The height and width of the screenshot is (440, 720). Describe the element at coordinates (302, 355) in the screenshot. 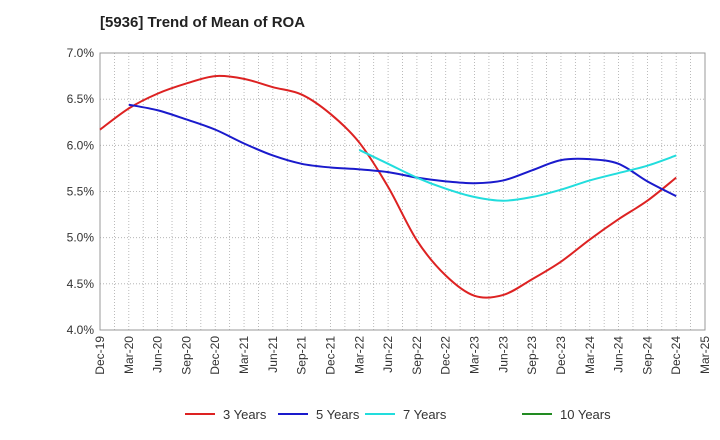

I see `x-tick-label: Sep-21` at that location.